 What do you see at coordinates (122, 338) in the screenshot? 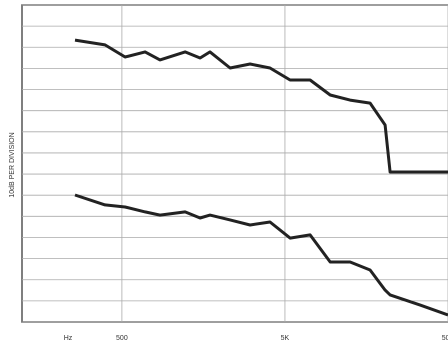
I see `x-tick-label: 500` at bounding box center [122, 338].